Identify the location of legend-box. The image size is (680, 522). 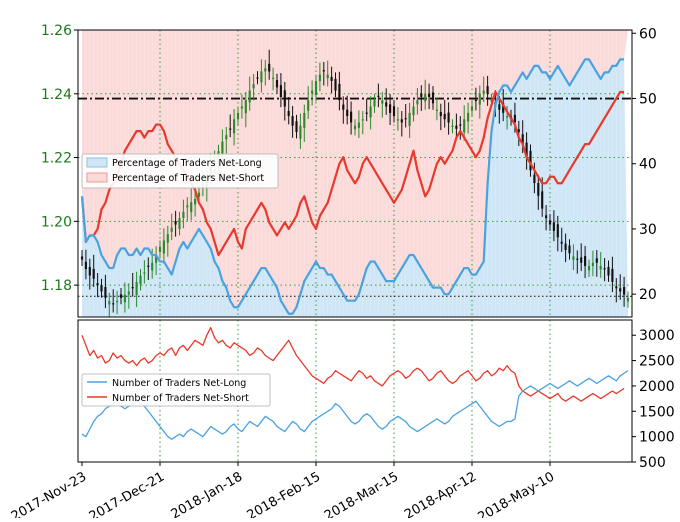
(176, 390).